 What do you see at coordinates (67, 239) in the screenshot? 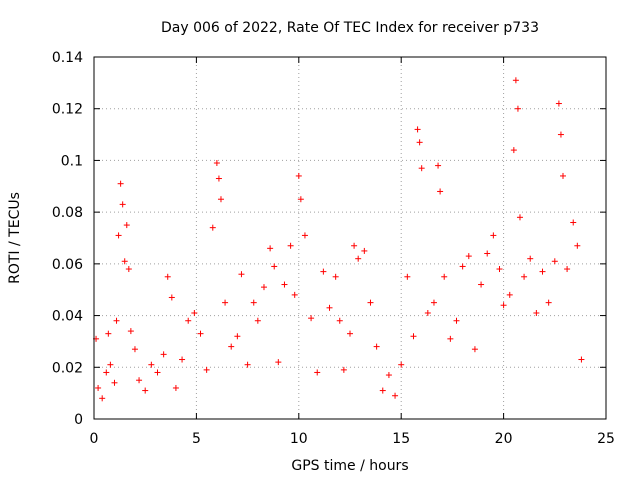
I see `y-tick-labels: 0 0.02 0.04 0.06 0.08 0.1 0.12 0.14` at bounding box center [67, 239].